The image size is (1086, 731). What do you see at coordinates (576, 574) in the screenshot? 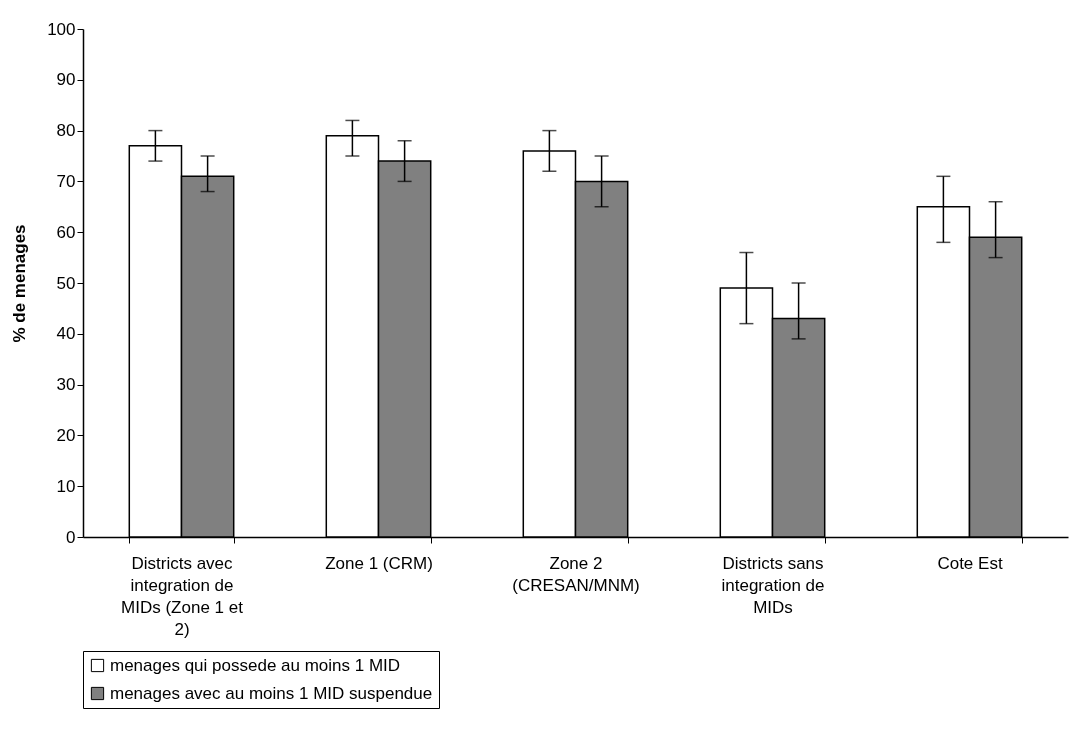
I see `x-tick-label: Zone 2 (CRESAN/MNM)` at bounding box center [576, 574].